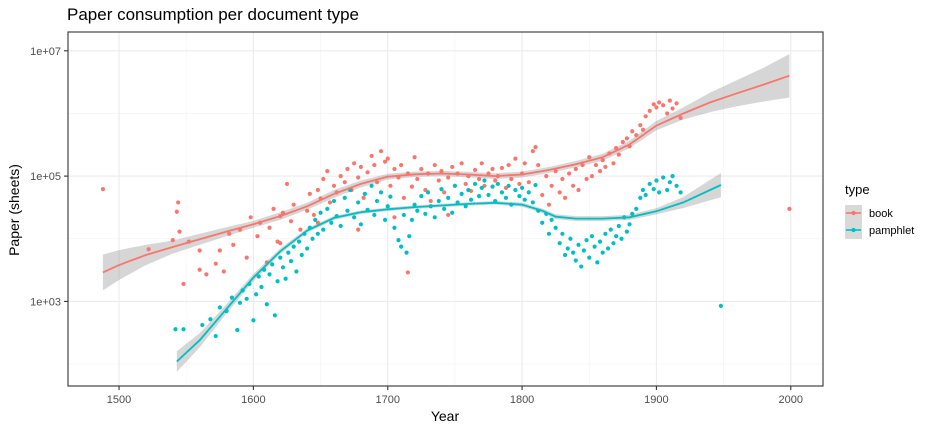 The image size is (936, 432). What do you see at coordinates (45, 52) in the screenshot?
I see `y-tick-label: 1e+07` at bounding box center [45, 52].